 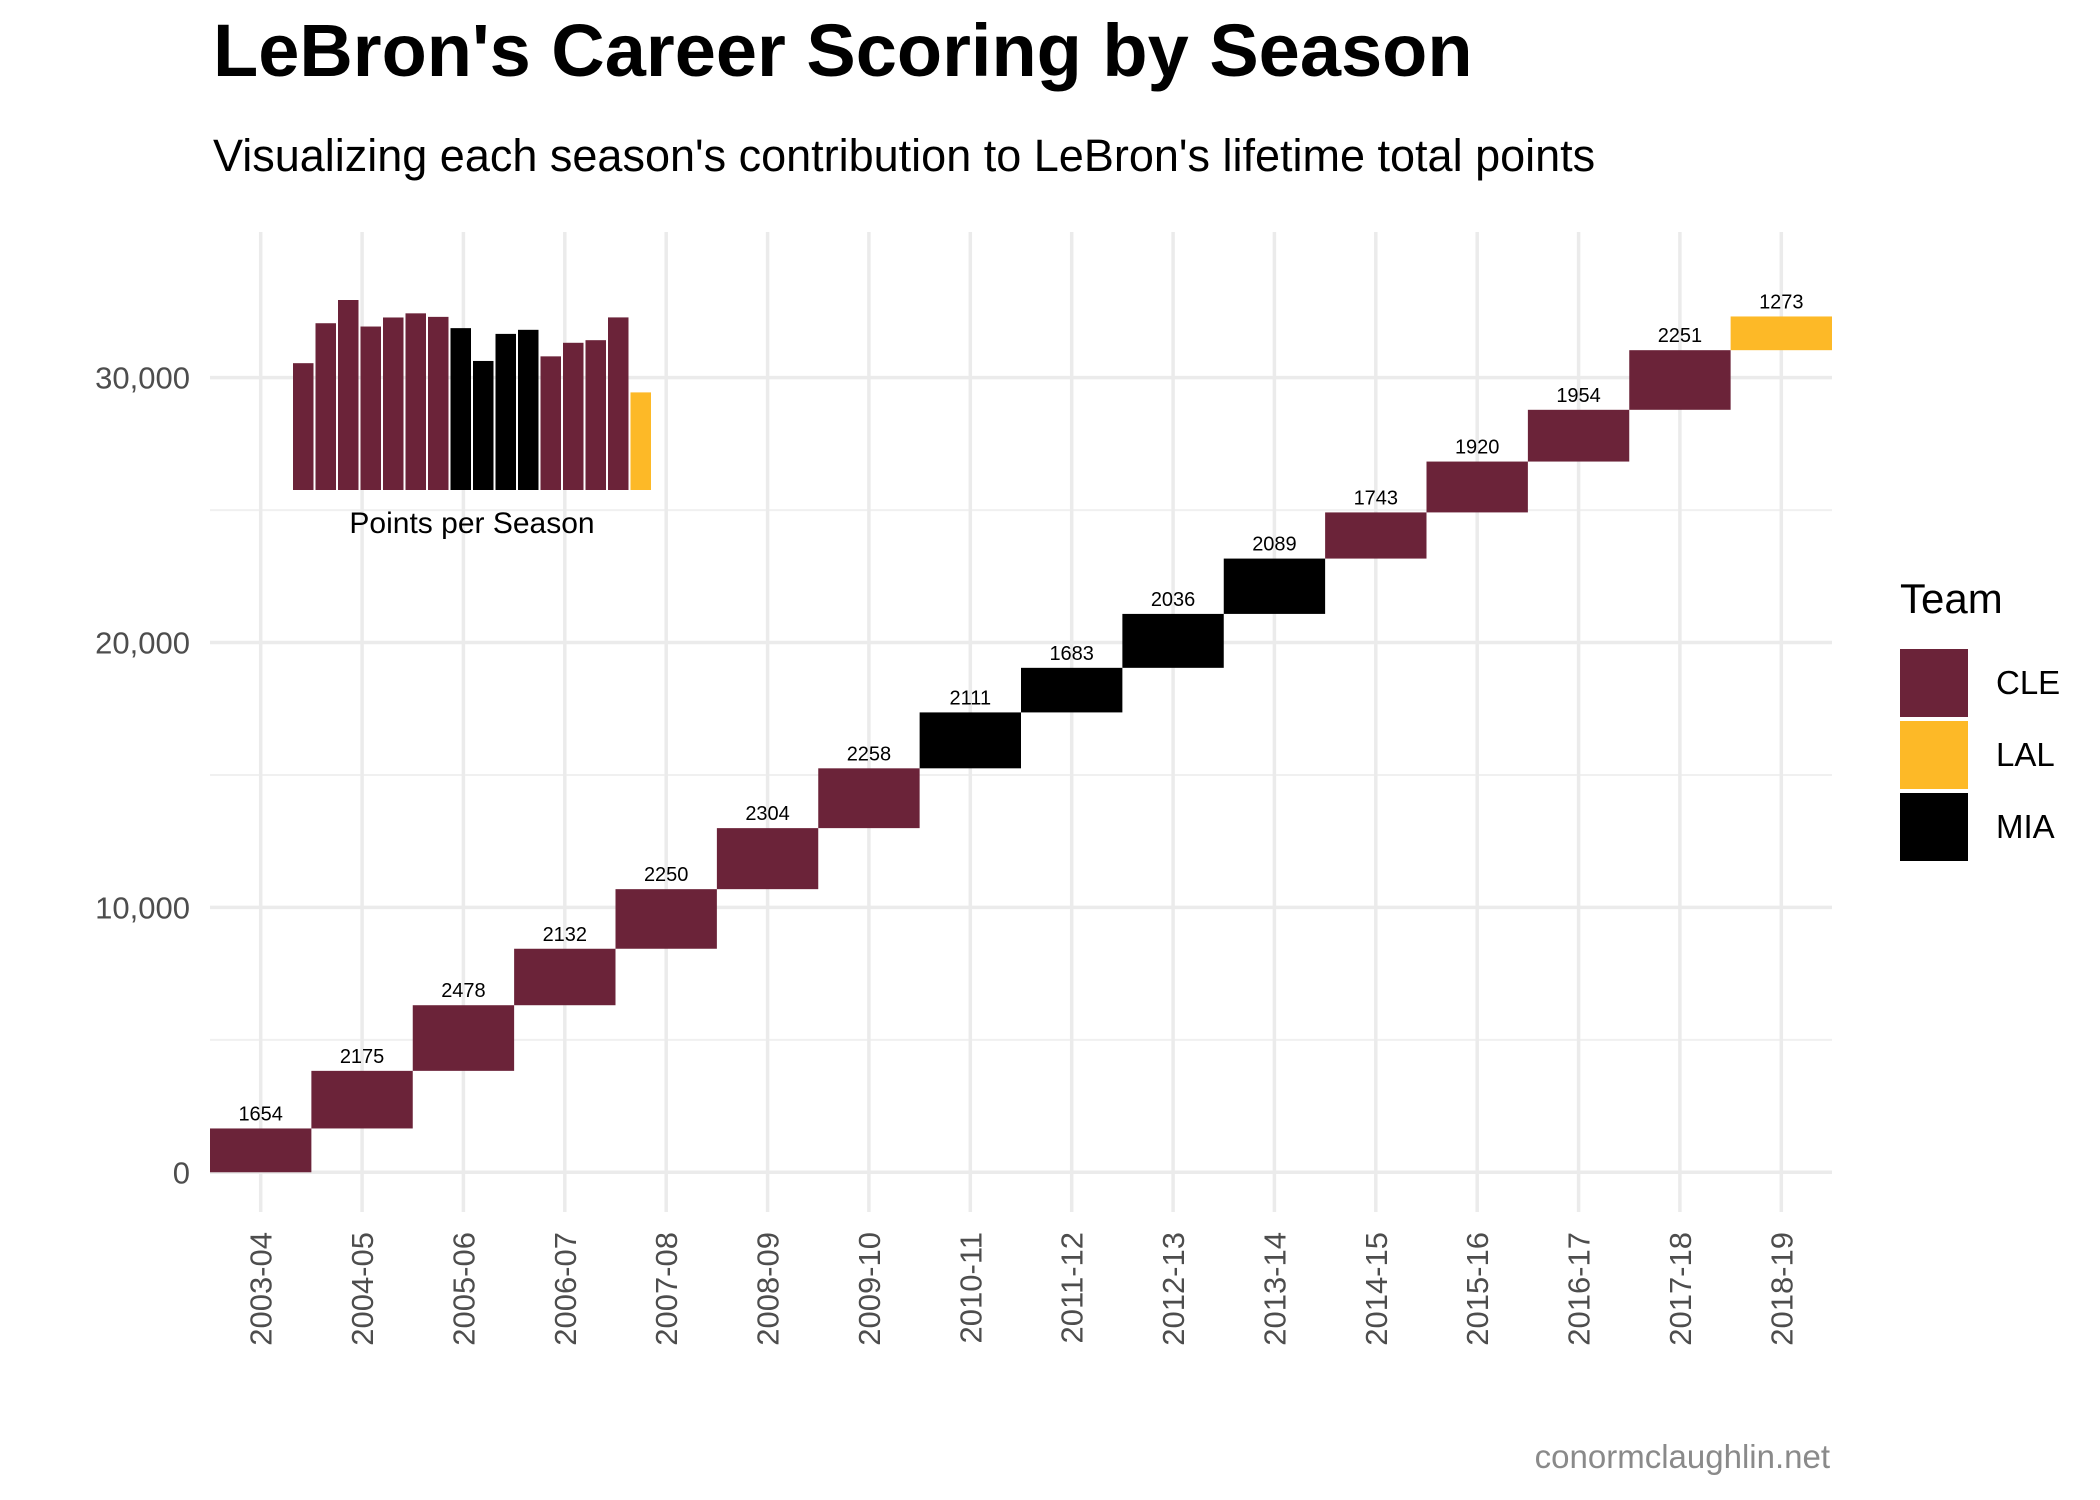 What do you see at coordinates (767, 814) in the screenshot?
I see `bar-value-label: 2304` at bounding box center [767, 814].